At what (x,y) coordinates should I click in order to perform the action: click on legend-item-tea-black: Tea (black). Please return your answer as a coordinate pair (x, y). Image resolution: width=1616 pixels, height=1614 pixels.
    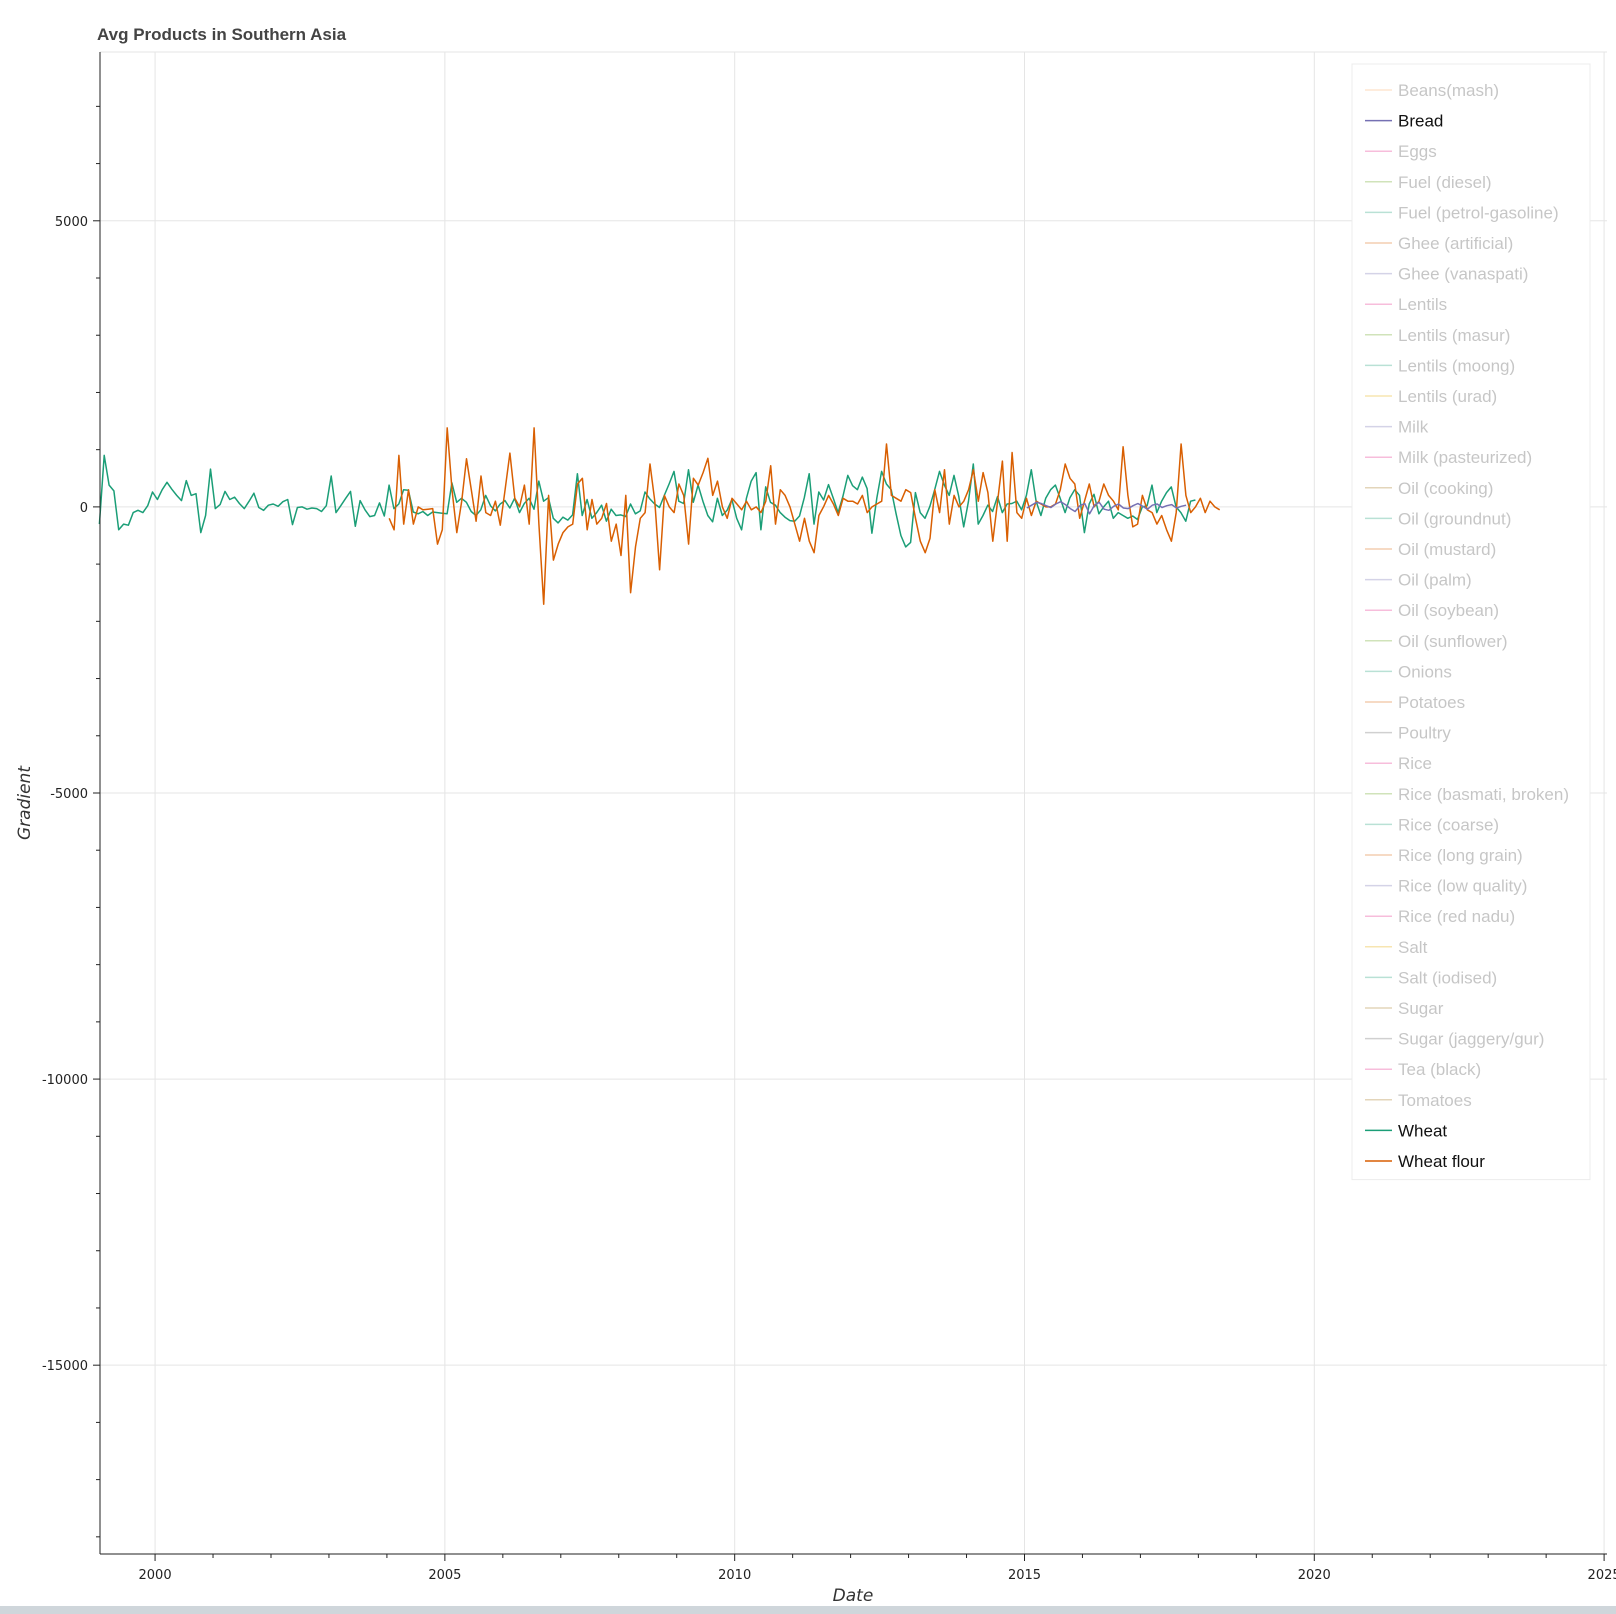
    Looking at the image, I should click on (1423, 1069).